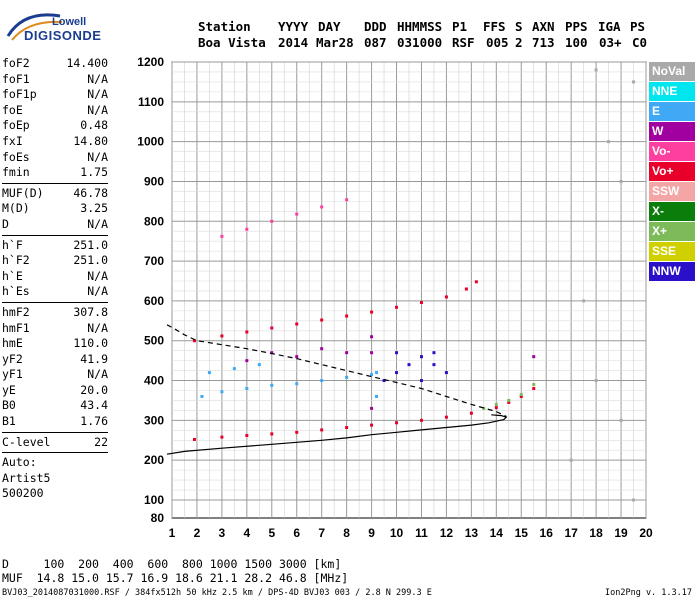 This screenshot has height=600, width=700. What do you see at coordinates (576, 26) in the screenshot?
I see `header-label-9: PPS` at bounding box center [576, 26].